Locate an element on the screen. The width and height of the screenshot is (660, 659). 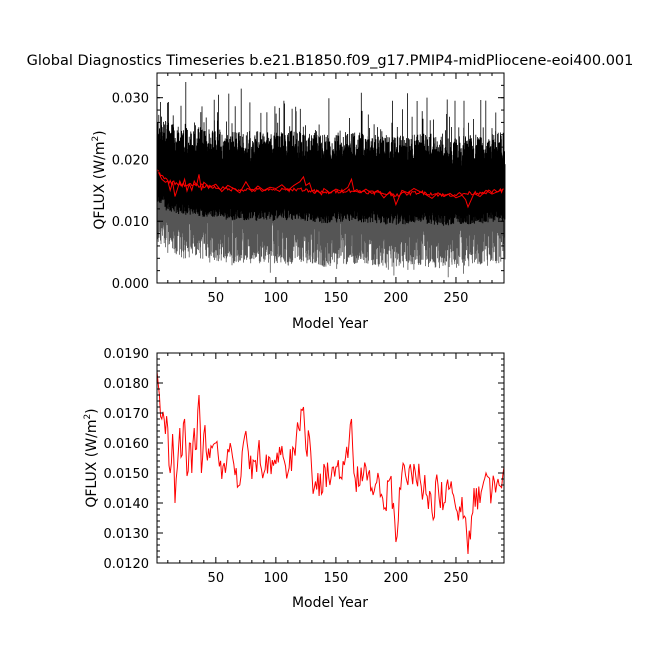
y-tick-label: 0.010 is located at coordinates (130, 222).